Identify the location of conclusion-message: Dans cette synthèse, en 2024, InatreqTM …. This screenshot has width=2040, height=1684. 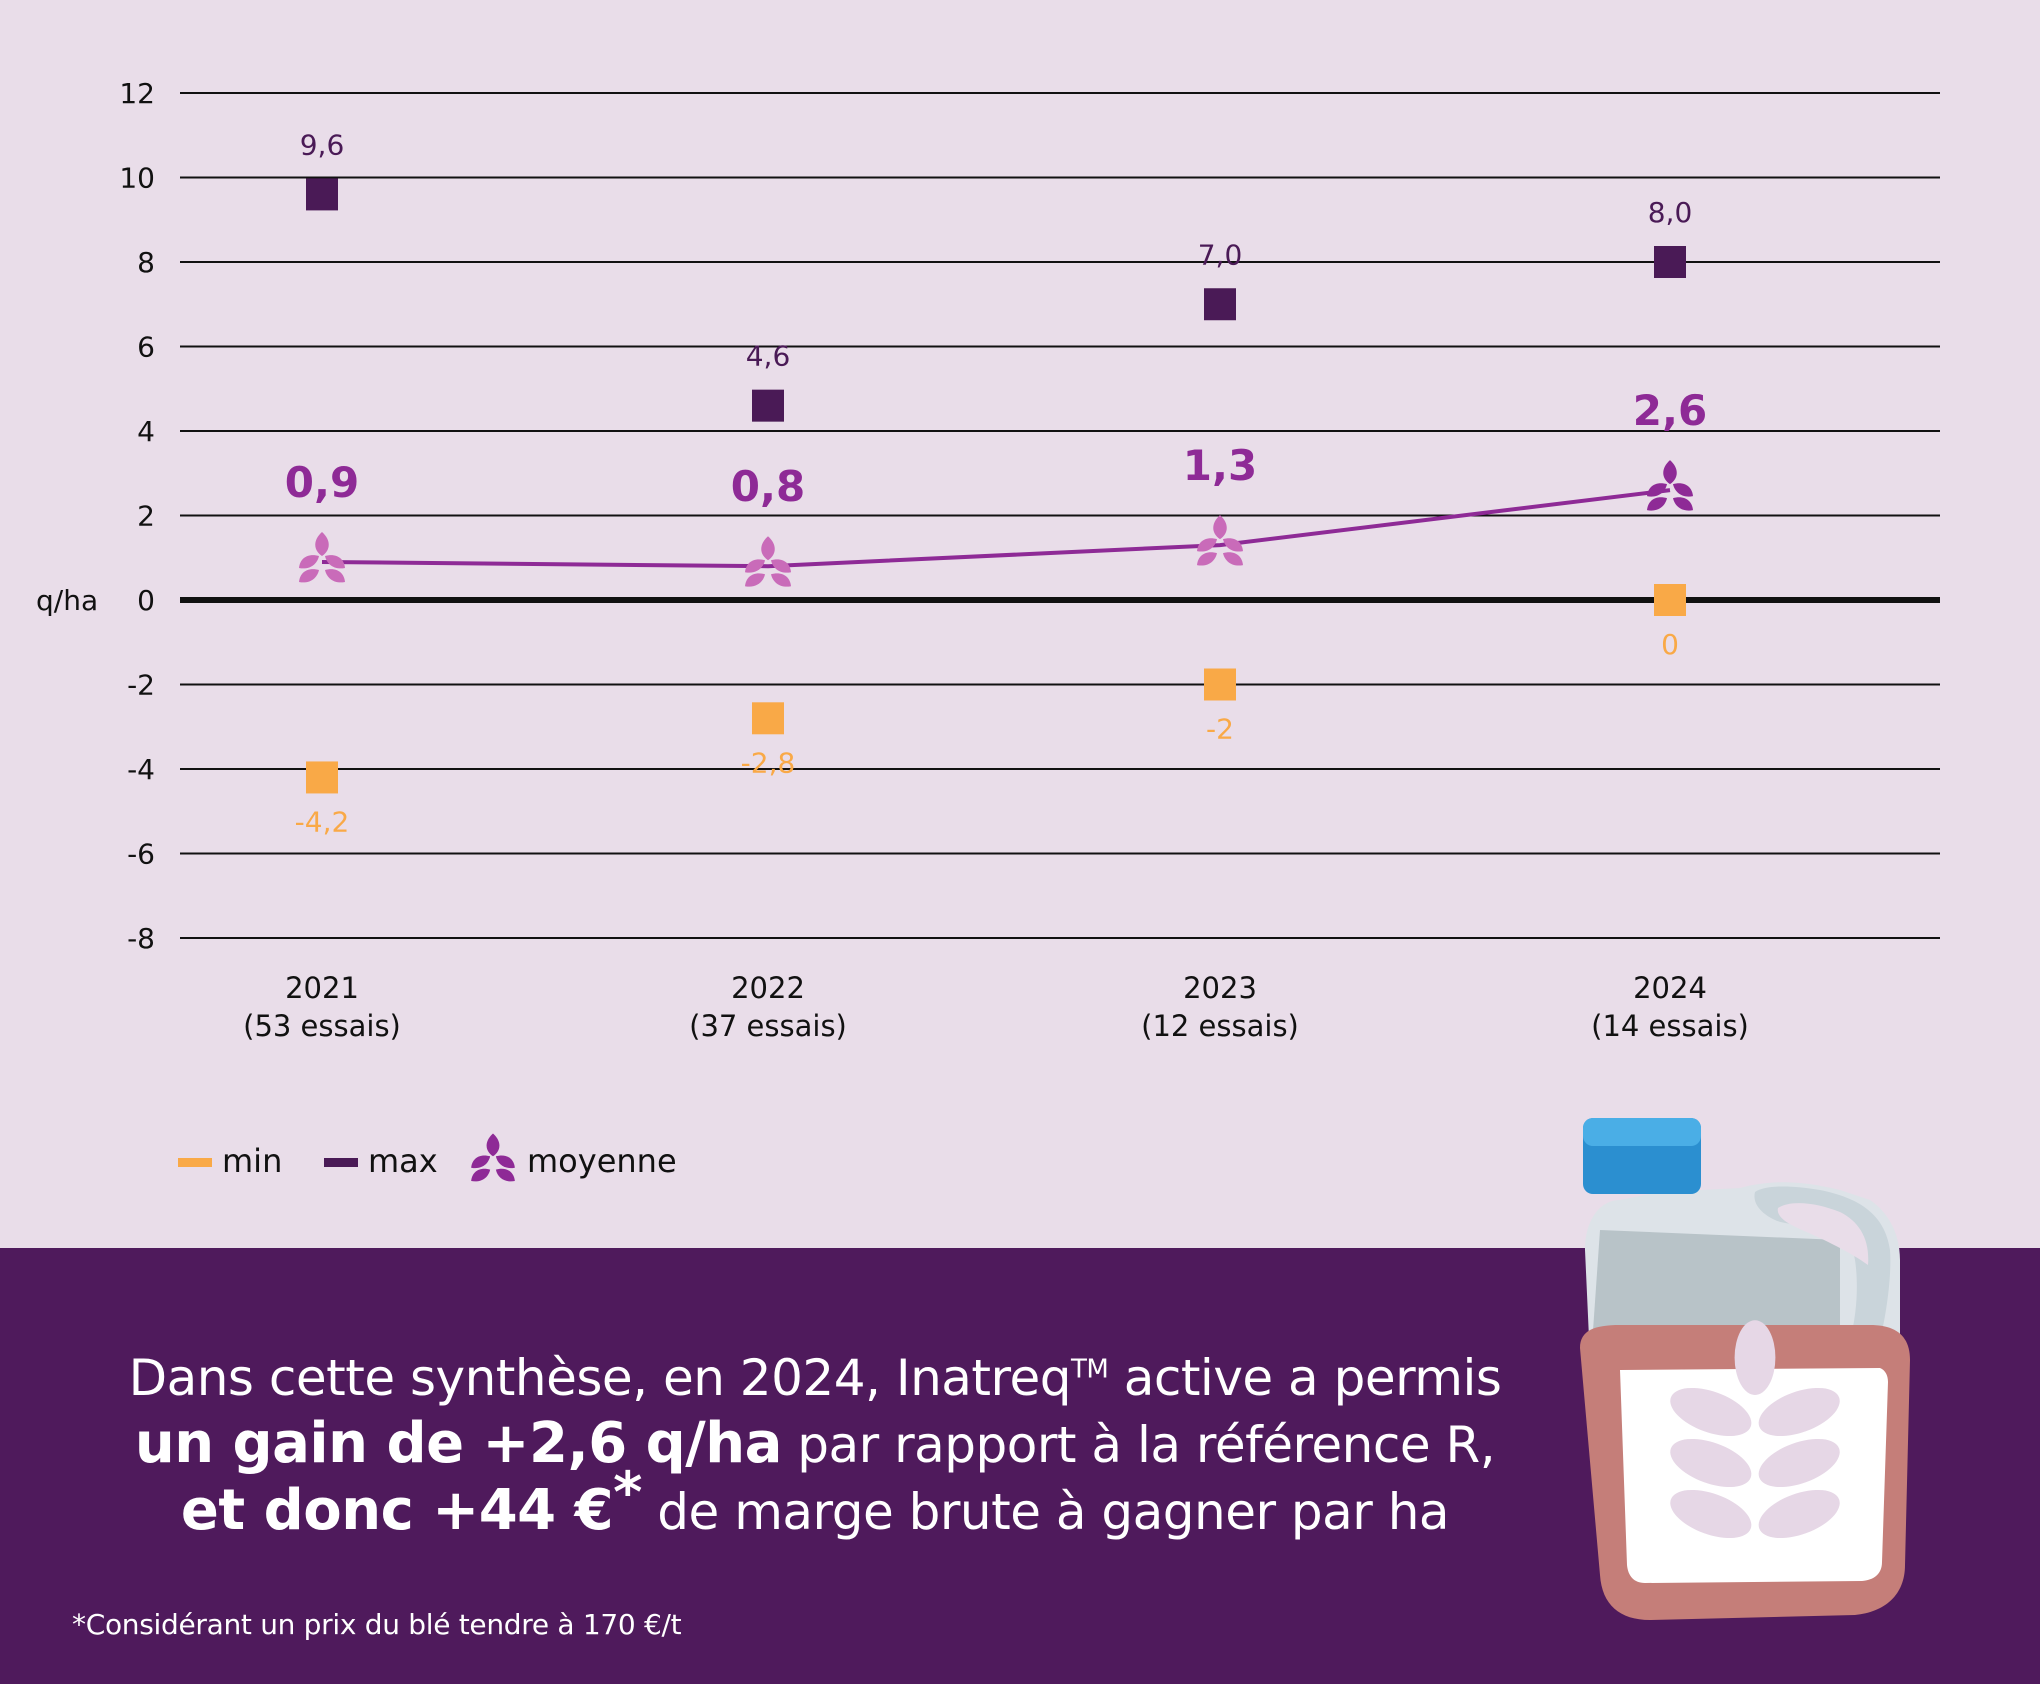
(815, 1445).